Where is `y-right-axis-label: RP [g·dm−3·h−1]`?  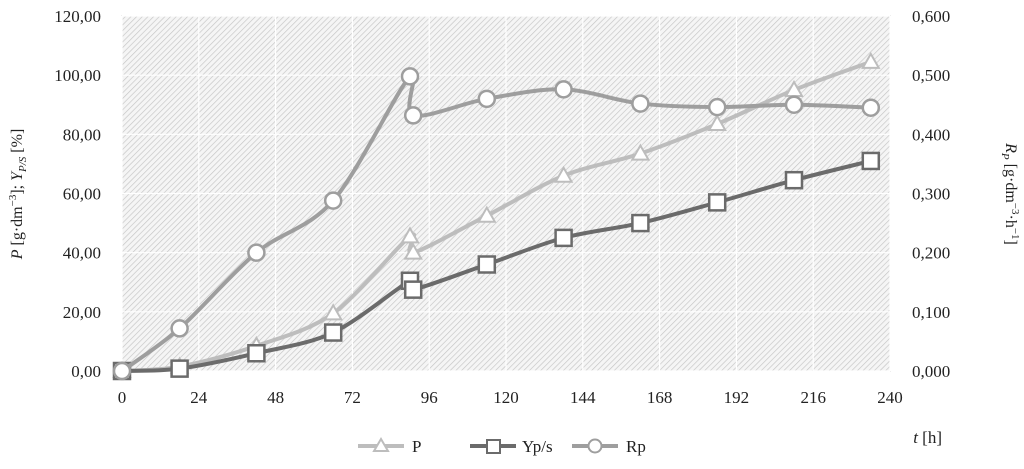
y-right-axis-label: RP [g·dm−3·h−1] is located at coordinates (1010, 193).